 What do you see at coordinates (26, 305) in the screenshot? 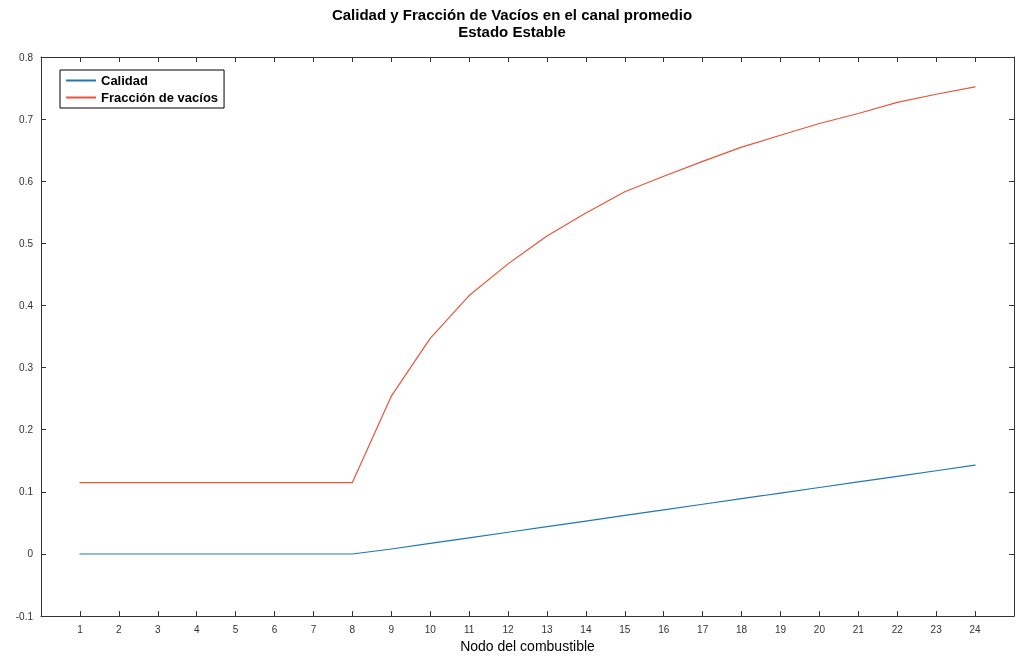
I see `y-tick-label: 0.4` at bounding box center [26, 305].